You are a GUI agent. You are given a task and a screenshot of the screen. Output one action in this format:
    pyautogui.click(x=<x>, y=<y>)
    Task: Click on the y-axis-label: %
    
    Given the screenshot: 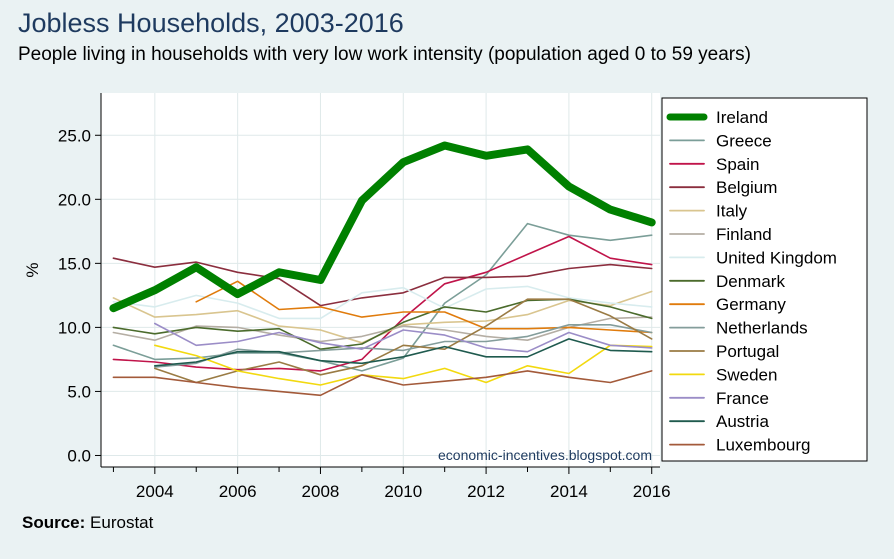 What is the action you would take?
    pyautogui.click(x=32, y=269)
    